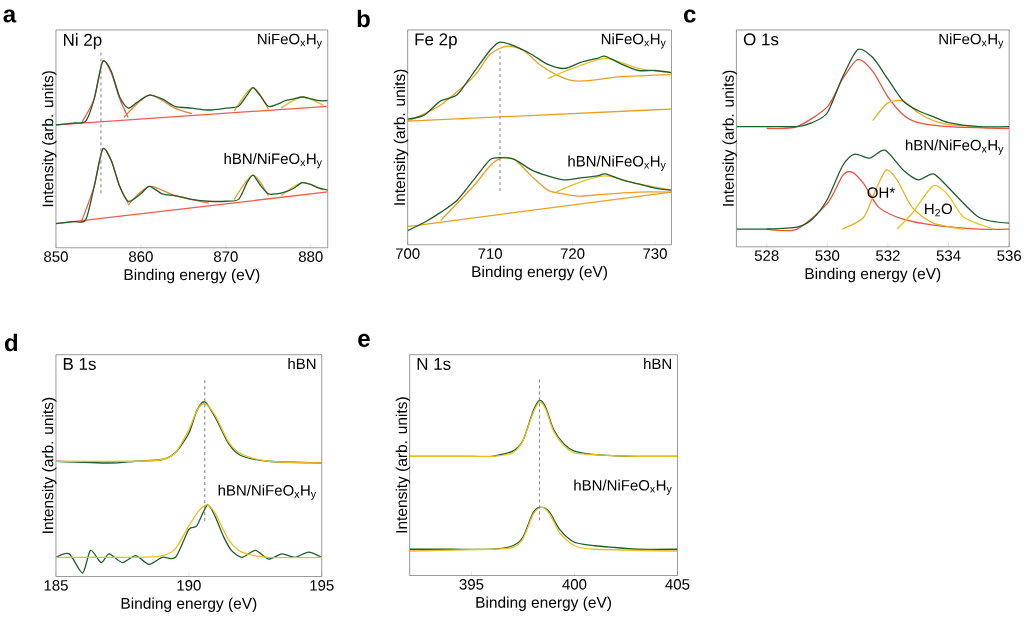 This screenshot has width=1025, height=625. Describe the element at coordinates (322, 585) in the screenshot. I see `x-tick-label: 195` at that location.